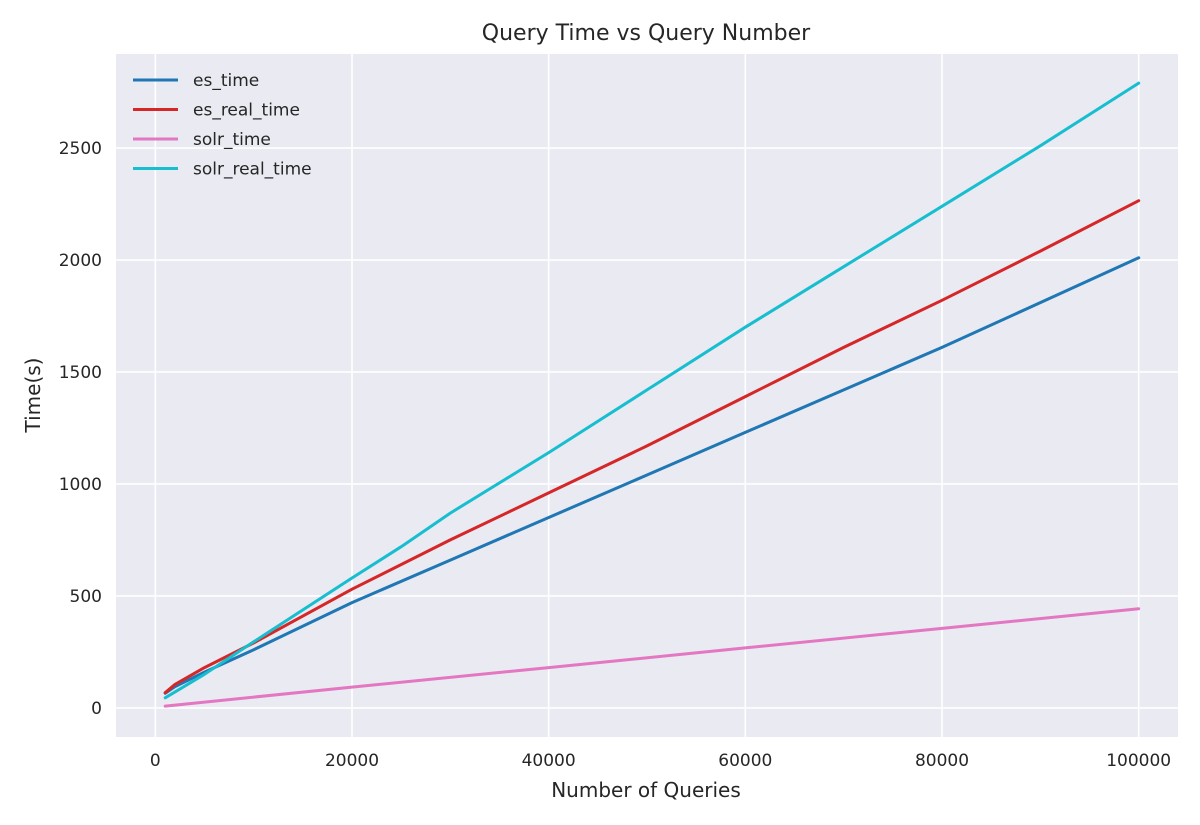 The image size is (1200, 825). What do you see at coordinates (80, 261) in the screenshot?
I see `y-tick-label: 2000` at bounding box center [80, 261].